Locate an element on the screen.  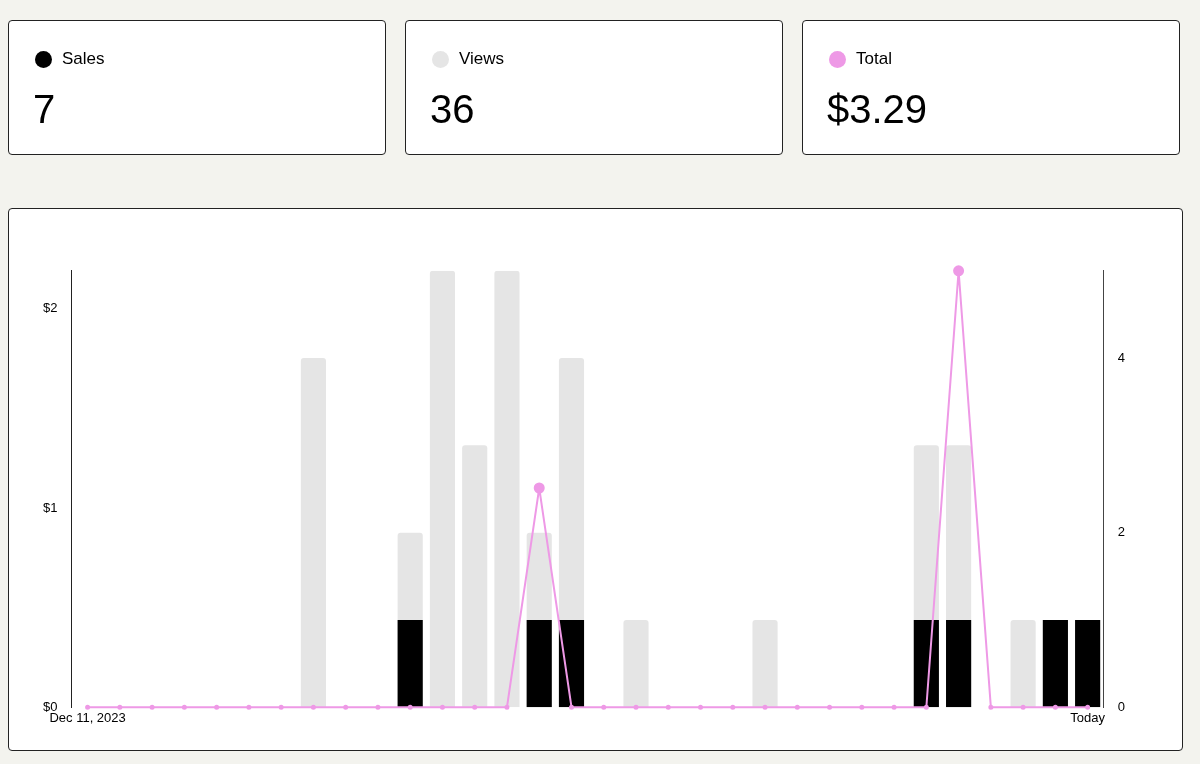
text: $3.29 is located at coordinates (877, 109).